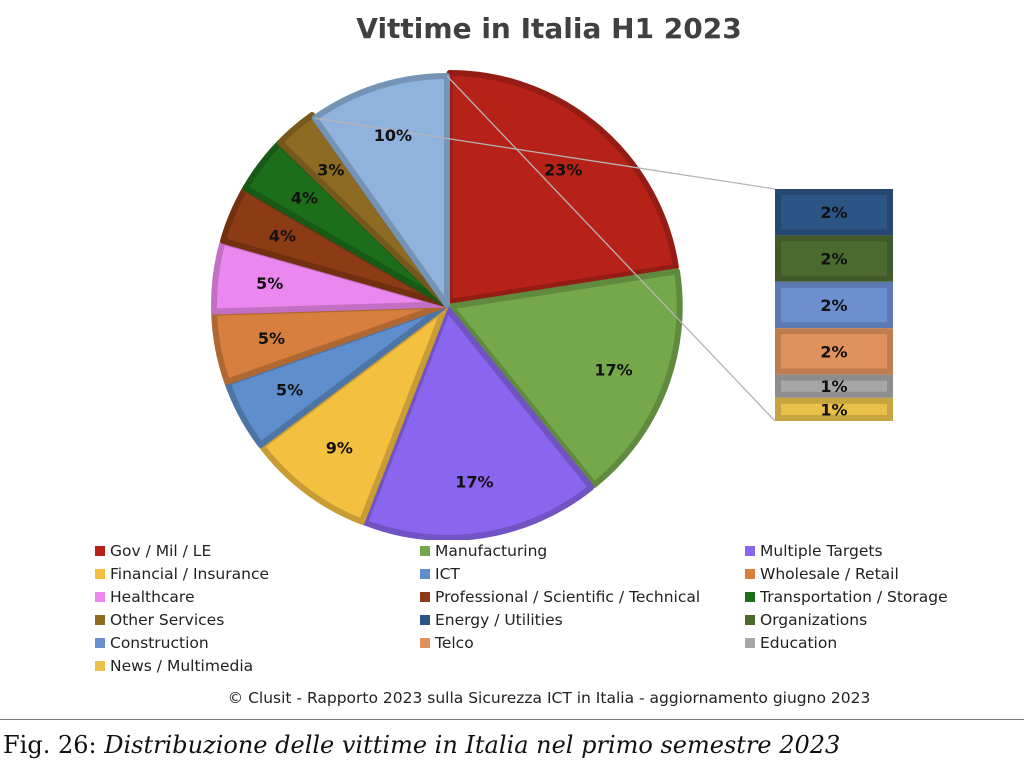 Image resolution: width=1024 pixels, height=775 pixels. I want to click on bar-segment-telco, so click(834, 351).